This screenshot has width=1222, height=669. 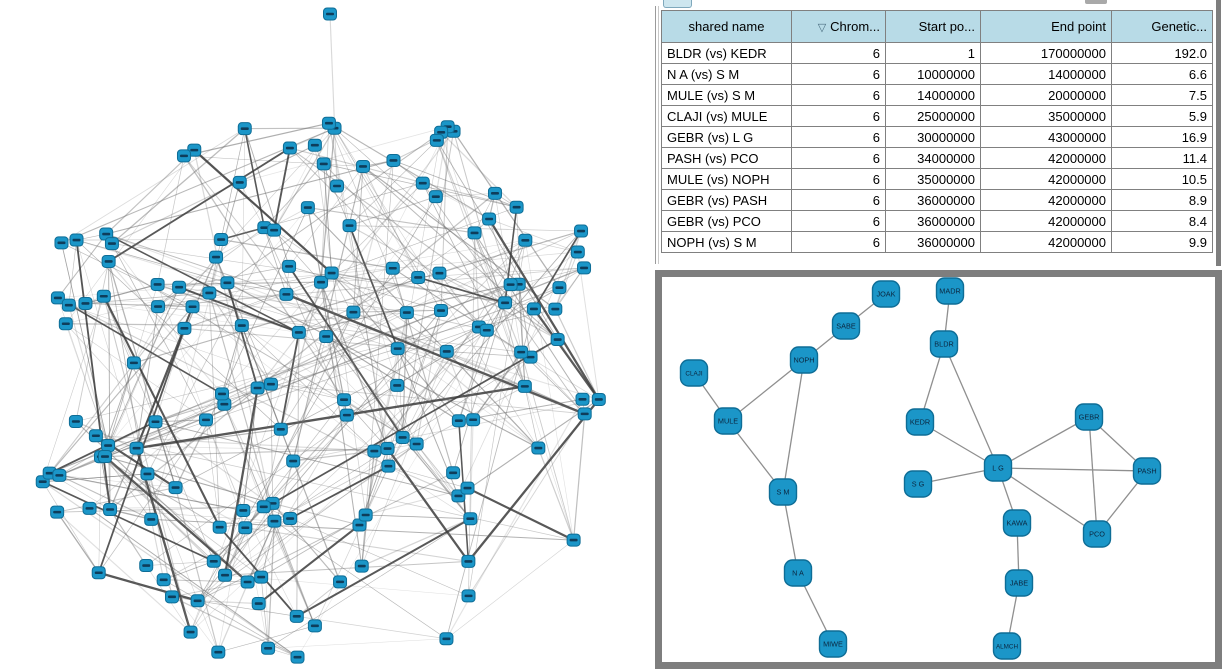 What do you see at coordinates (1218, 133) in the screenshot?
I see `vertical-scrollbar` at bounding box center [1218, 133].